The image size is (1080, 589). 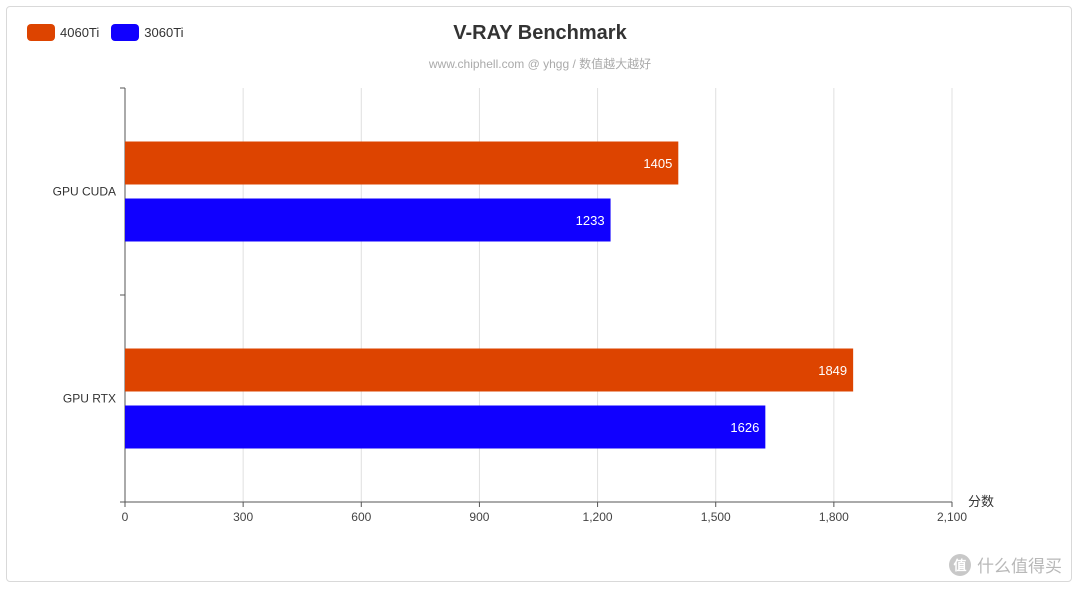 I want to click on legend-item-3060ti: 3060Ti, so click(x=147, y=32).